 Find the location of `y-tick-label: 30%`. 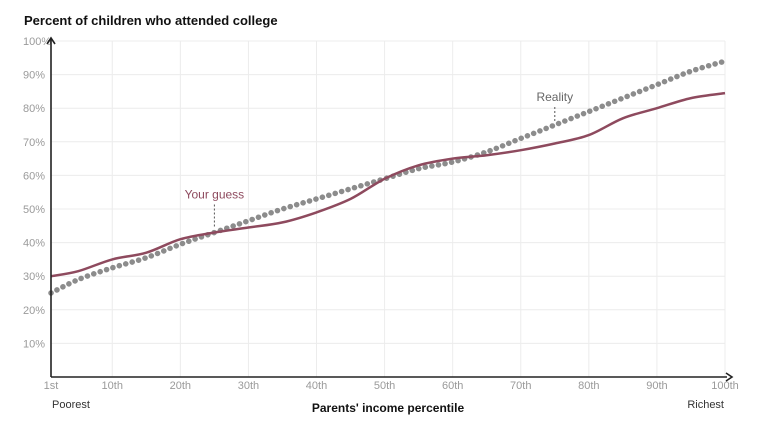

y-tick-label: 30% is located at coordinates (34, 277).